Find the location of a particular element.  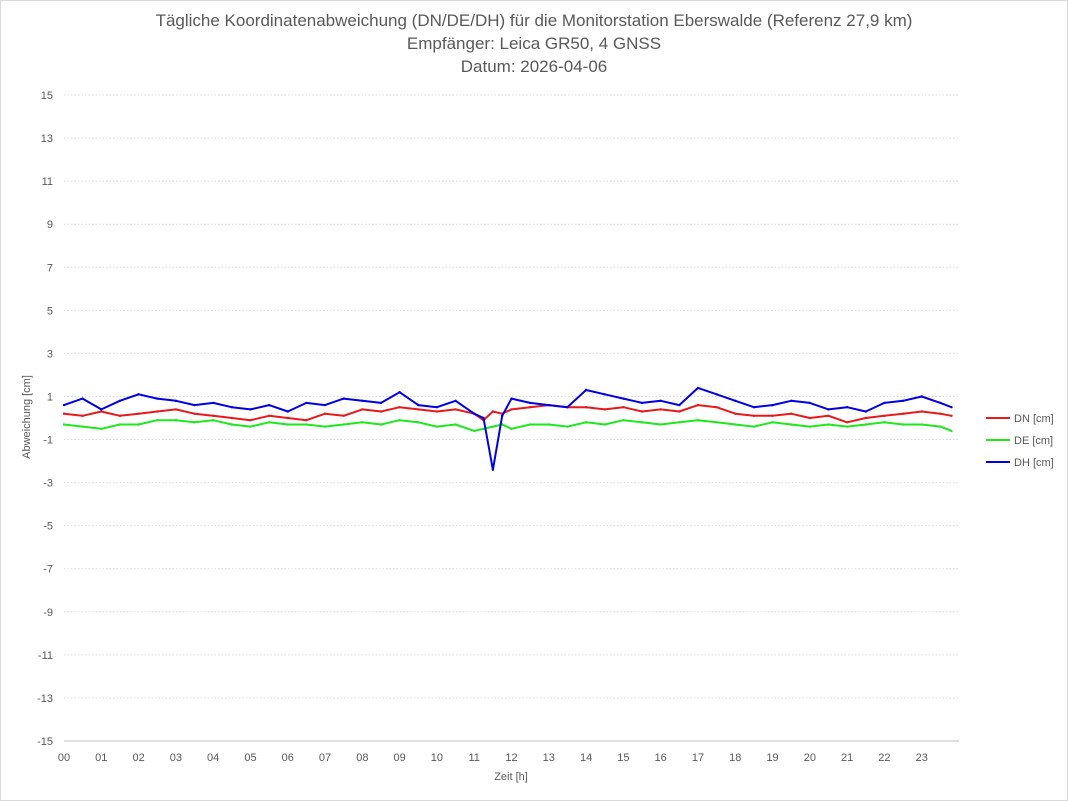

x-tick-label: 07 is located at coordinates (325, 758).